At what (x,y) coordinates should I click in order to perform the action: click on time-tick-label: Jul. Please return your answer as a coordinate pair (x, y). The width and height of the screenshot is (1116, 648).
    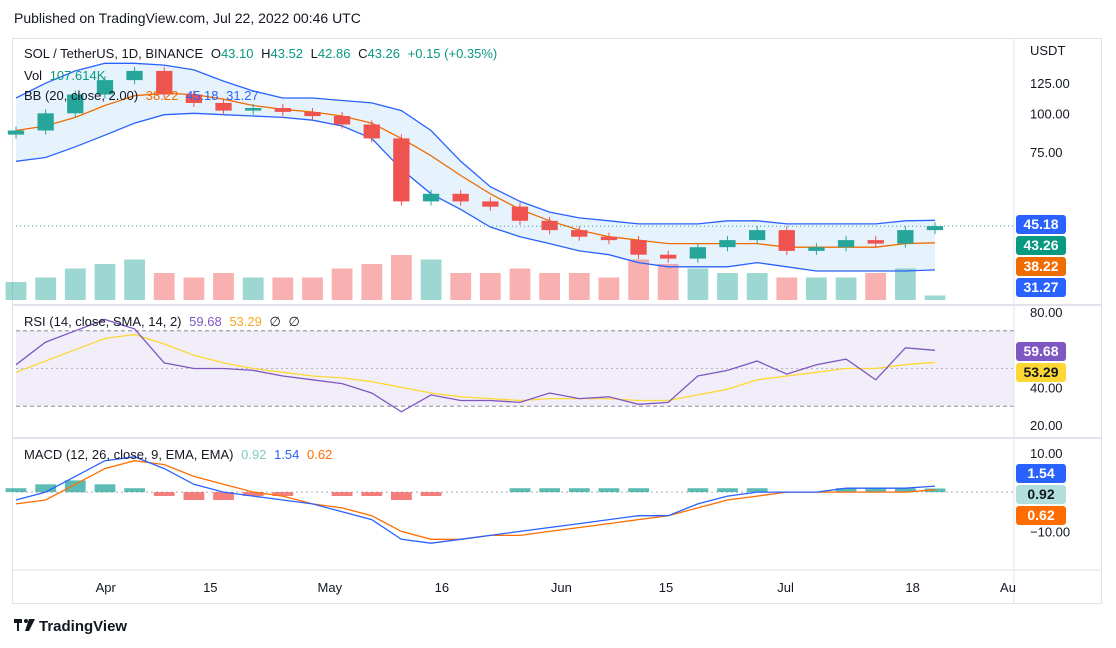
    Looking at the image, I should click on (785, 587).